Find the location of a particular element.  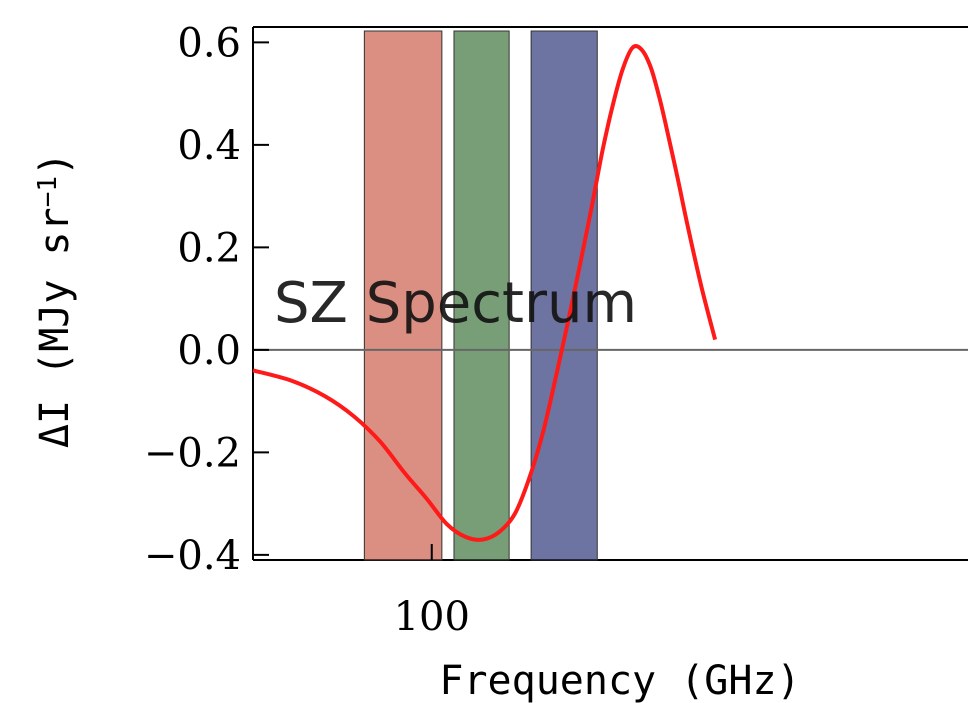

y-tick-label: −0.4 is located at coordinates (192, 556).